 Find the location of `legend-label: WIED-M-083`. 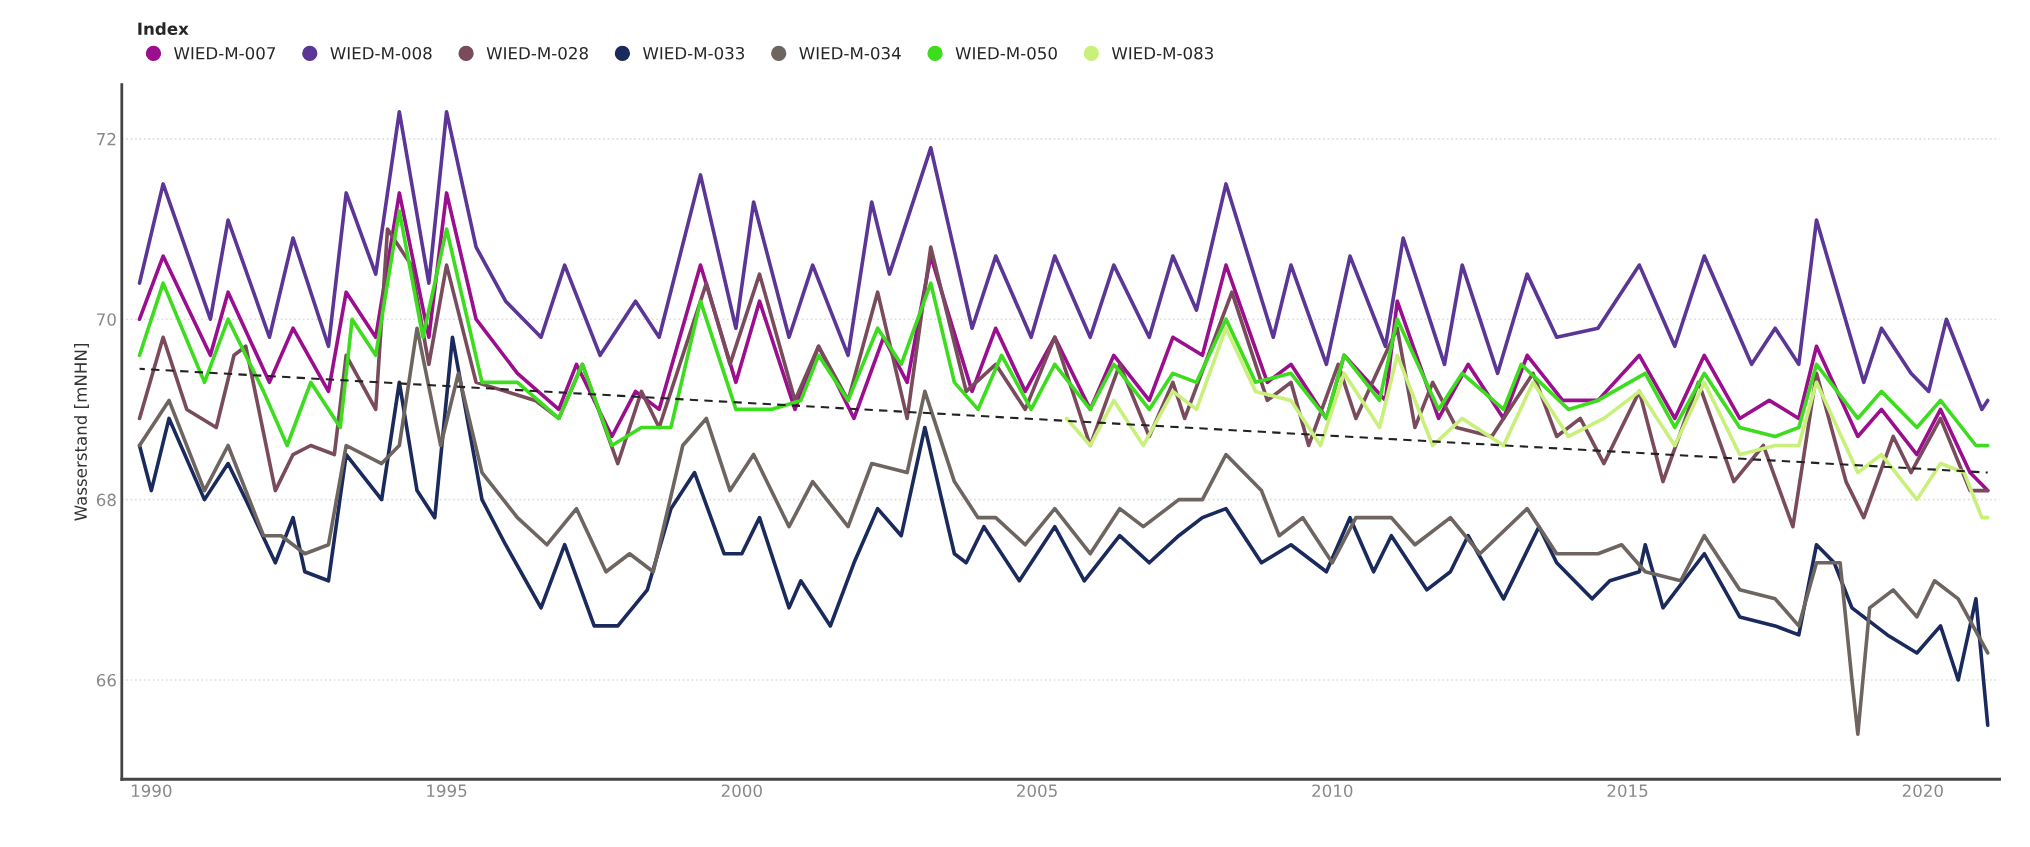

legend-label: WIED-M-083 is located at coordinates (1162, 53).